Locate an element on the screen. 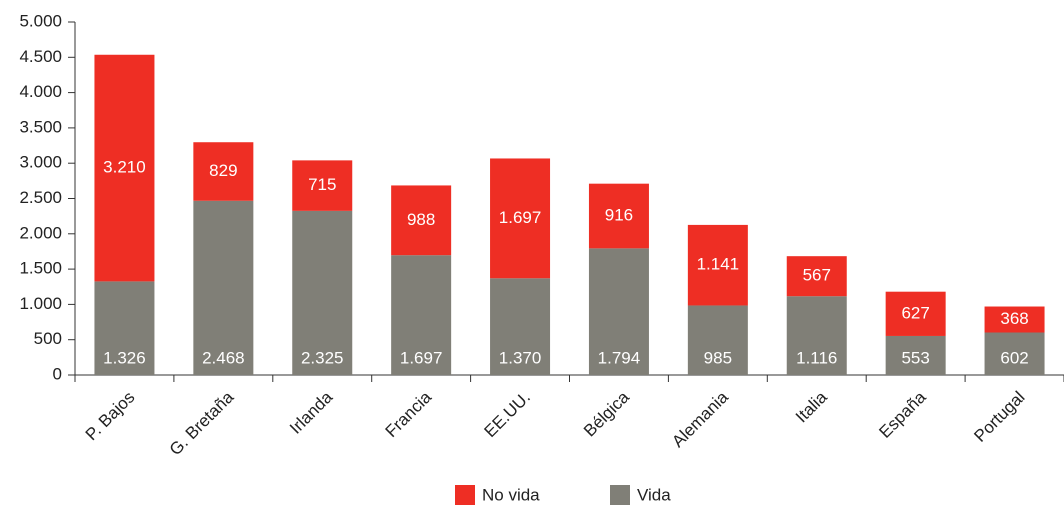 The image size is (1064, 508). value-label: 988 is located at coordinates (421, 219).